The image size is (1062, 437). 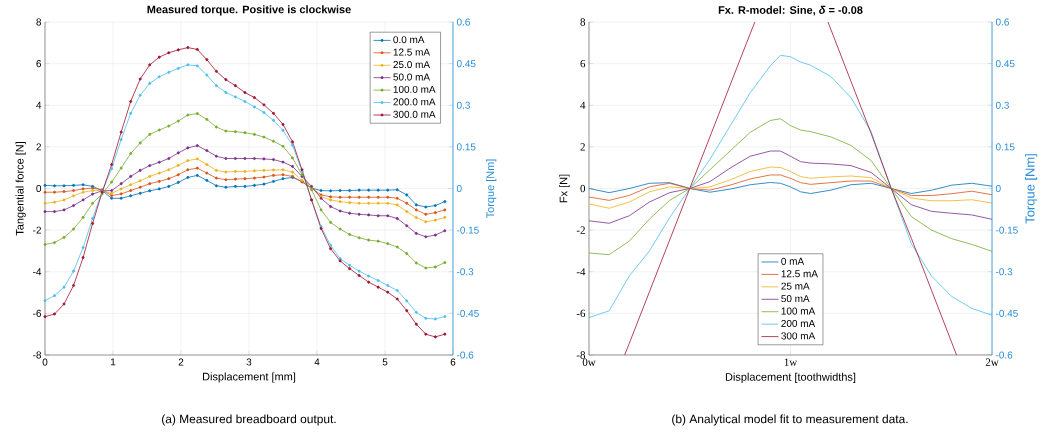 What do you see at coordinates (798, 311) in the screenshot?
I see `legend-label: 100 mA` at bounding box center [798, 311].